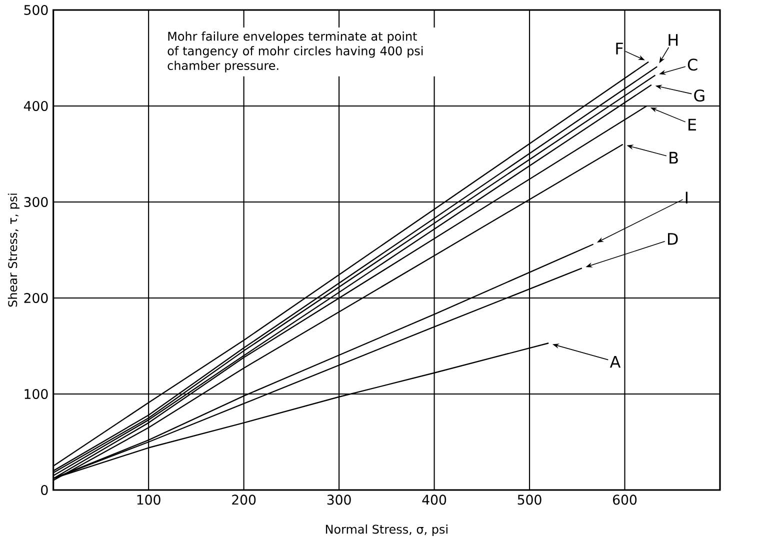  Describe the element at coordinates (619, 48) in the screenshot. I see `annotation: F` at that location.